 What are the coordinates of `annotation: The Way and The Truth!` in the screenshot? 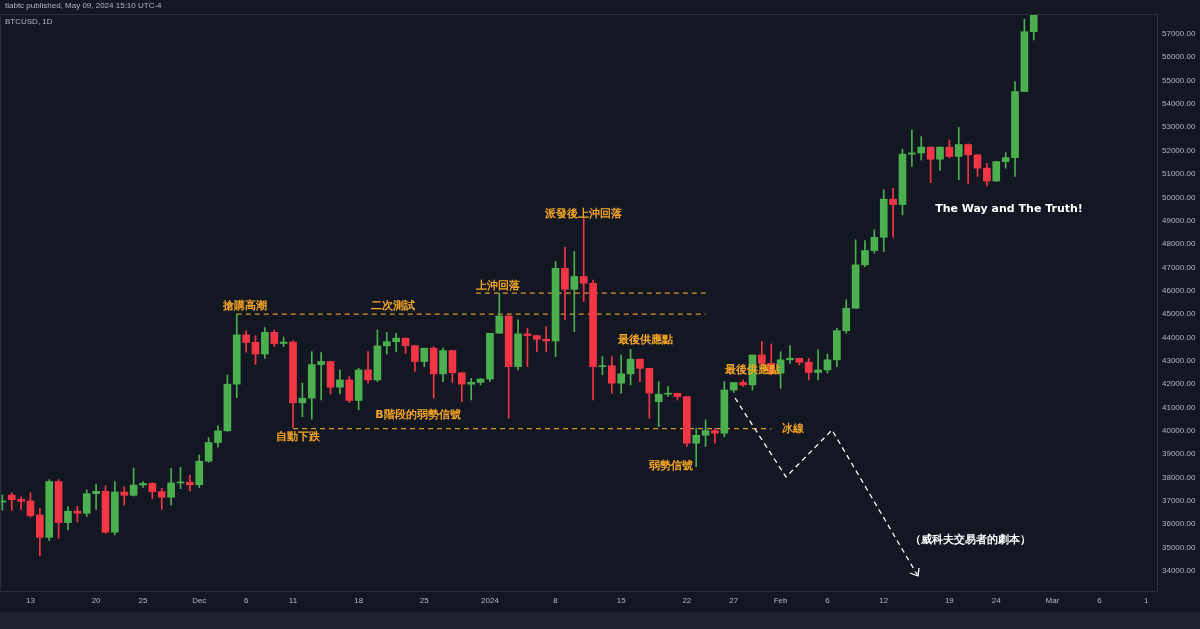 It's located at (1009, 208).